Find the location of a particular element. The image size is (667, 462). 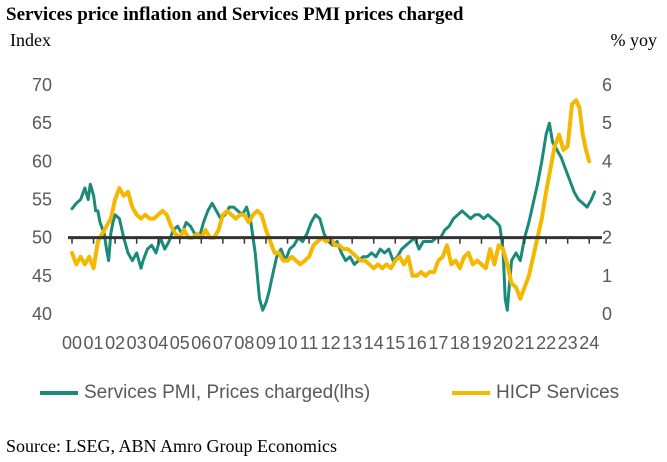

left-axis-unit-label: Index is located at coordinates (30, 40).